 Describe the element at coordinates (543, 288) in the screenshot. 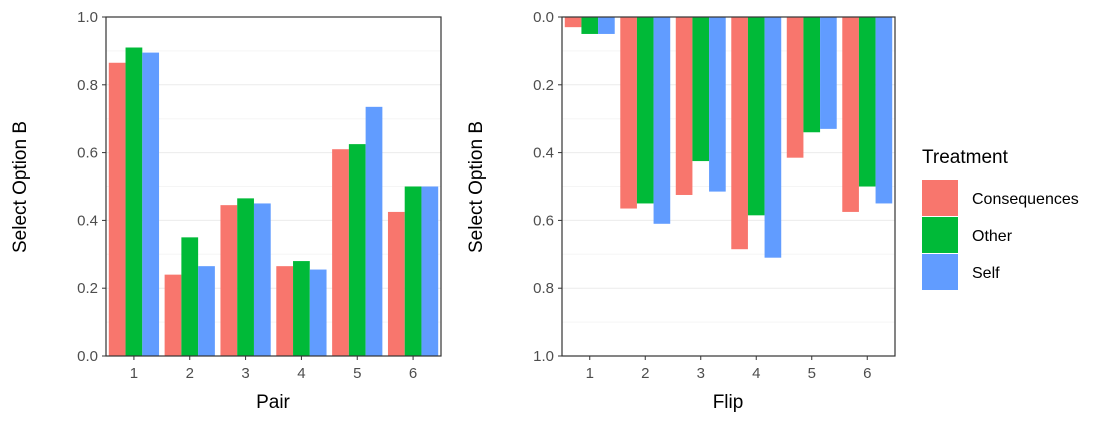

I see `panel2-ytick-label: 0.8` at that location.